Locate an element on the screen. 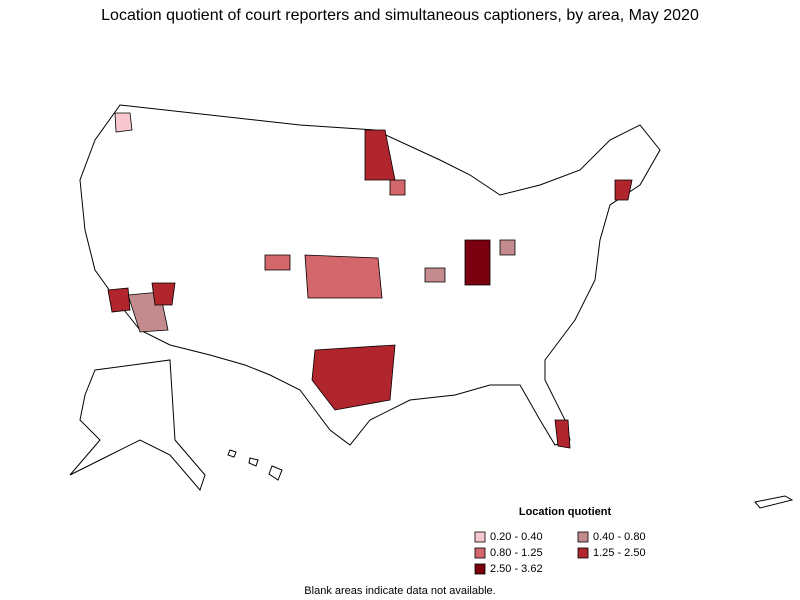 This screenshot has width=800, height=600. legend-label: 0.20 - 0.40 is located at coordinates (516, 537).